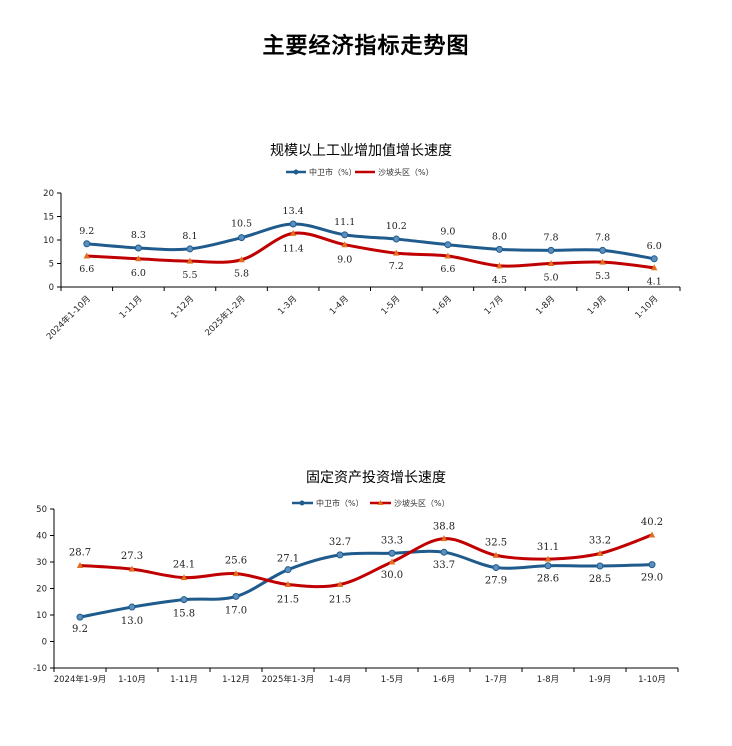  What do you see at coordinates (132, 556) in the screenshot?
I see `data-label-shapotou: 27.3` at bounding box center [132, 556].